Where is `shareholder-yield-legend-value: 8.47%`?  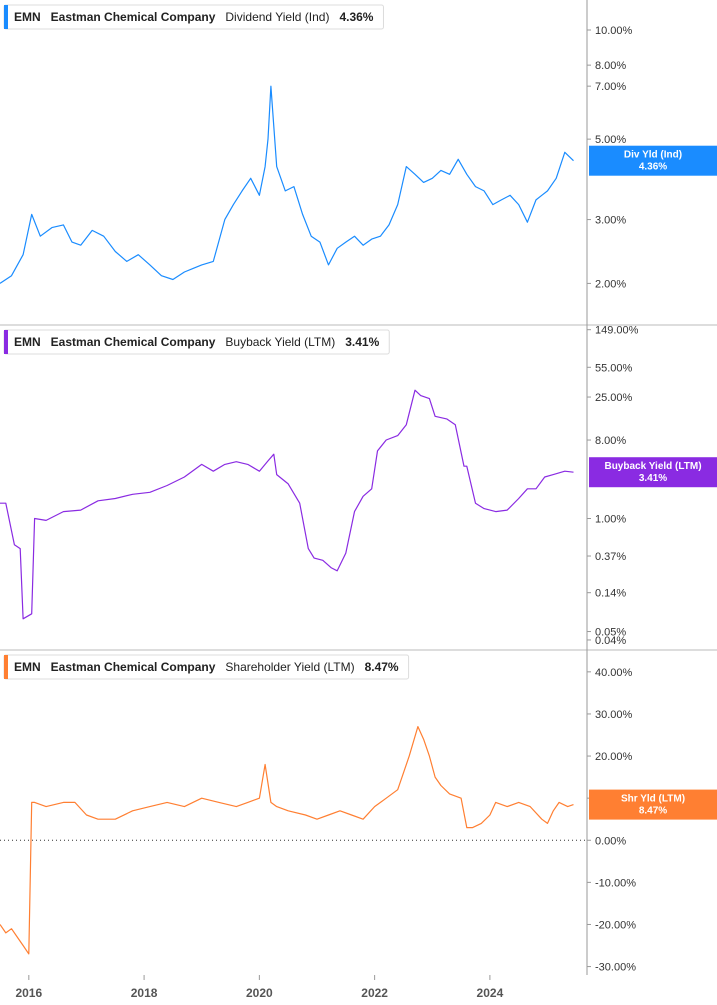 shareholder-yield-legend-value: 8.47% is located at coordinates (382, 667).